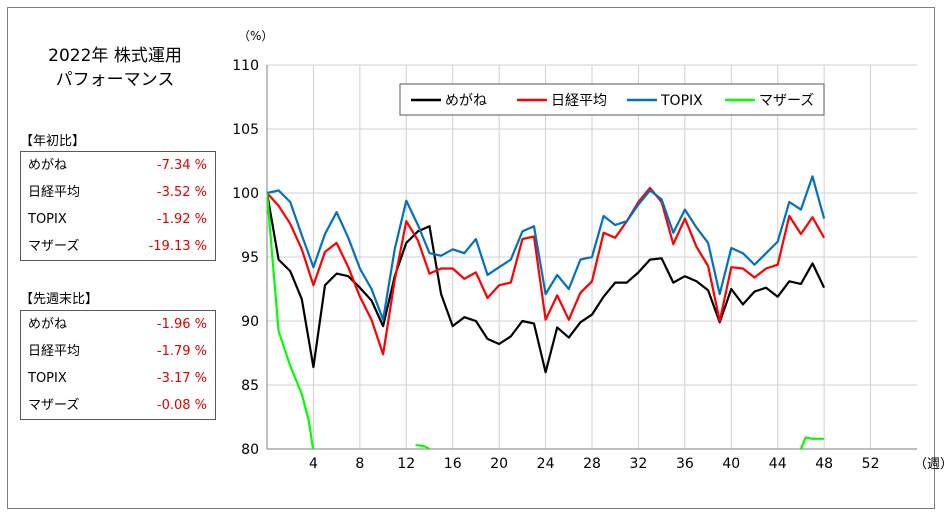 Image resolution: width=944 pixels, height=518 pixels. Describe the element at coordinates (406, 464) in the screenshot. I see `x-tick-label: 12` at that location.